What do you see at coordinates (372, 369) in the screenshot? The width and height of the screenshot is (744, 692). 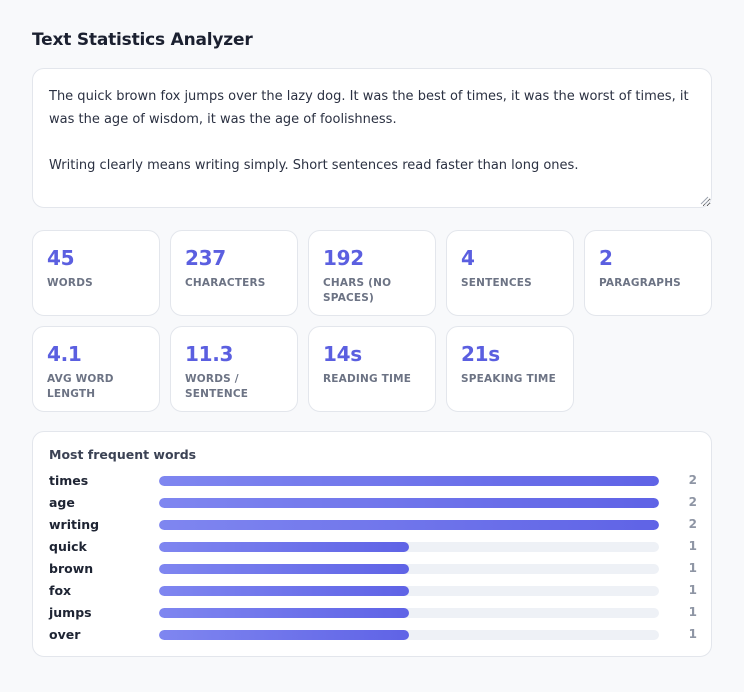 I see `stat-card-reading-time: 14s READING TIME` at bounding box center [372, 369].